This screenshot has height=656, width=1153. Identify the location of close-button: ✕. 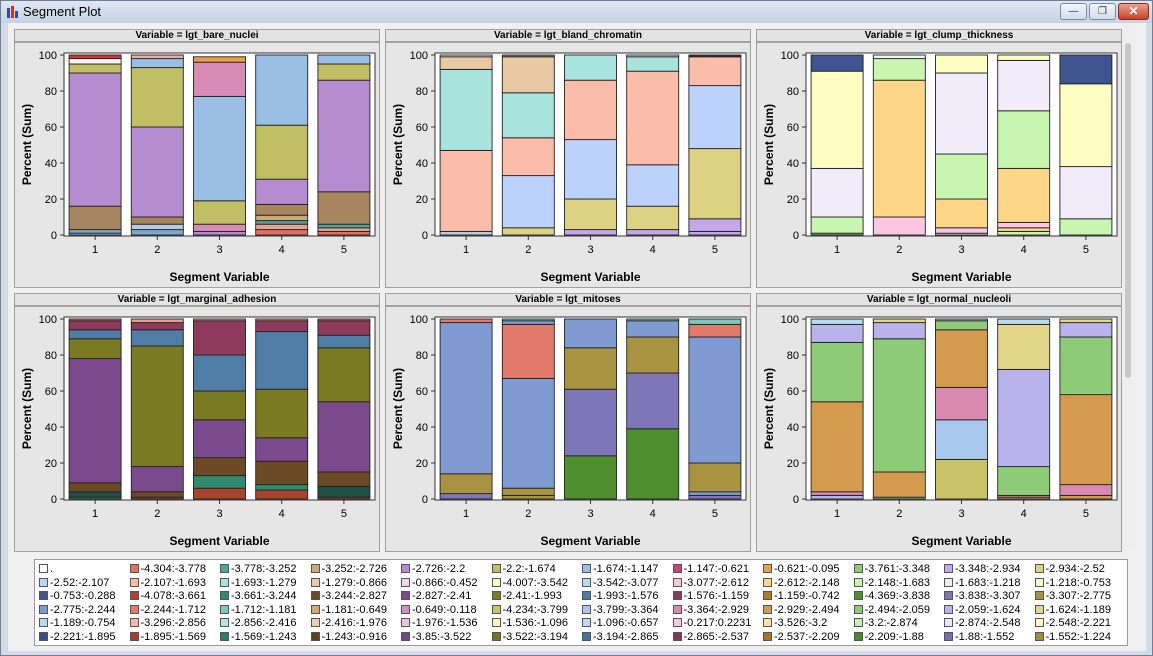
(1133, 11).